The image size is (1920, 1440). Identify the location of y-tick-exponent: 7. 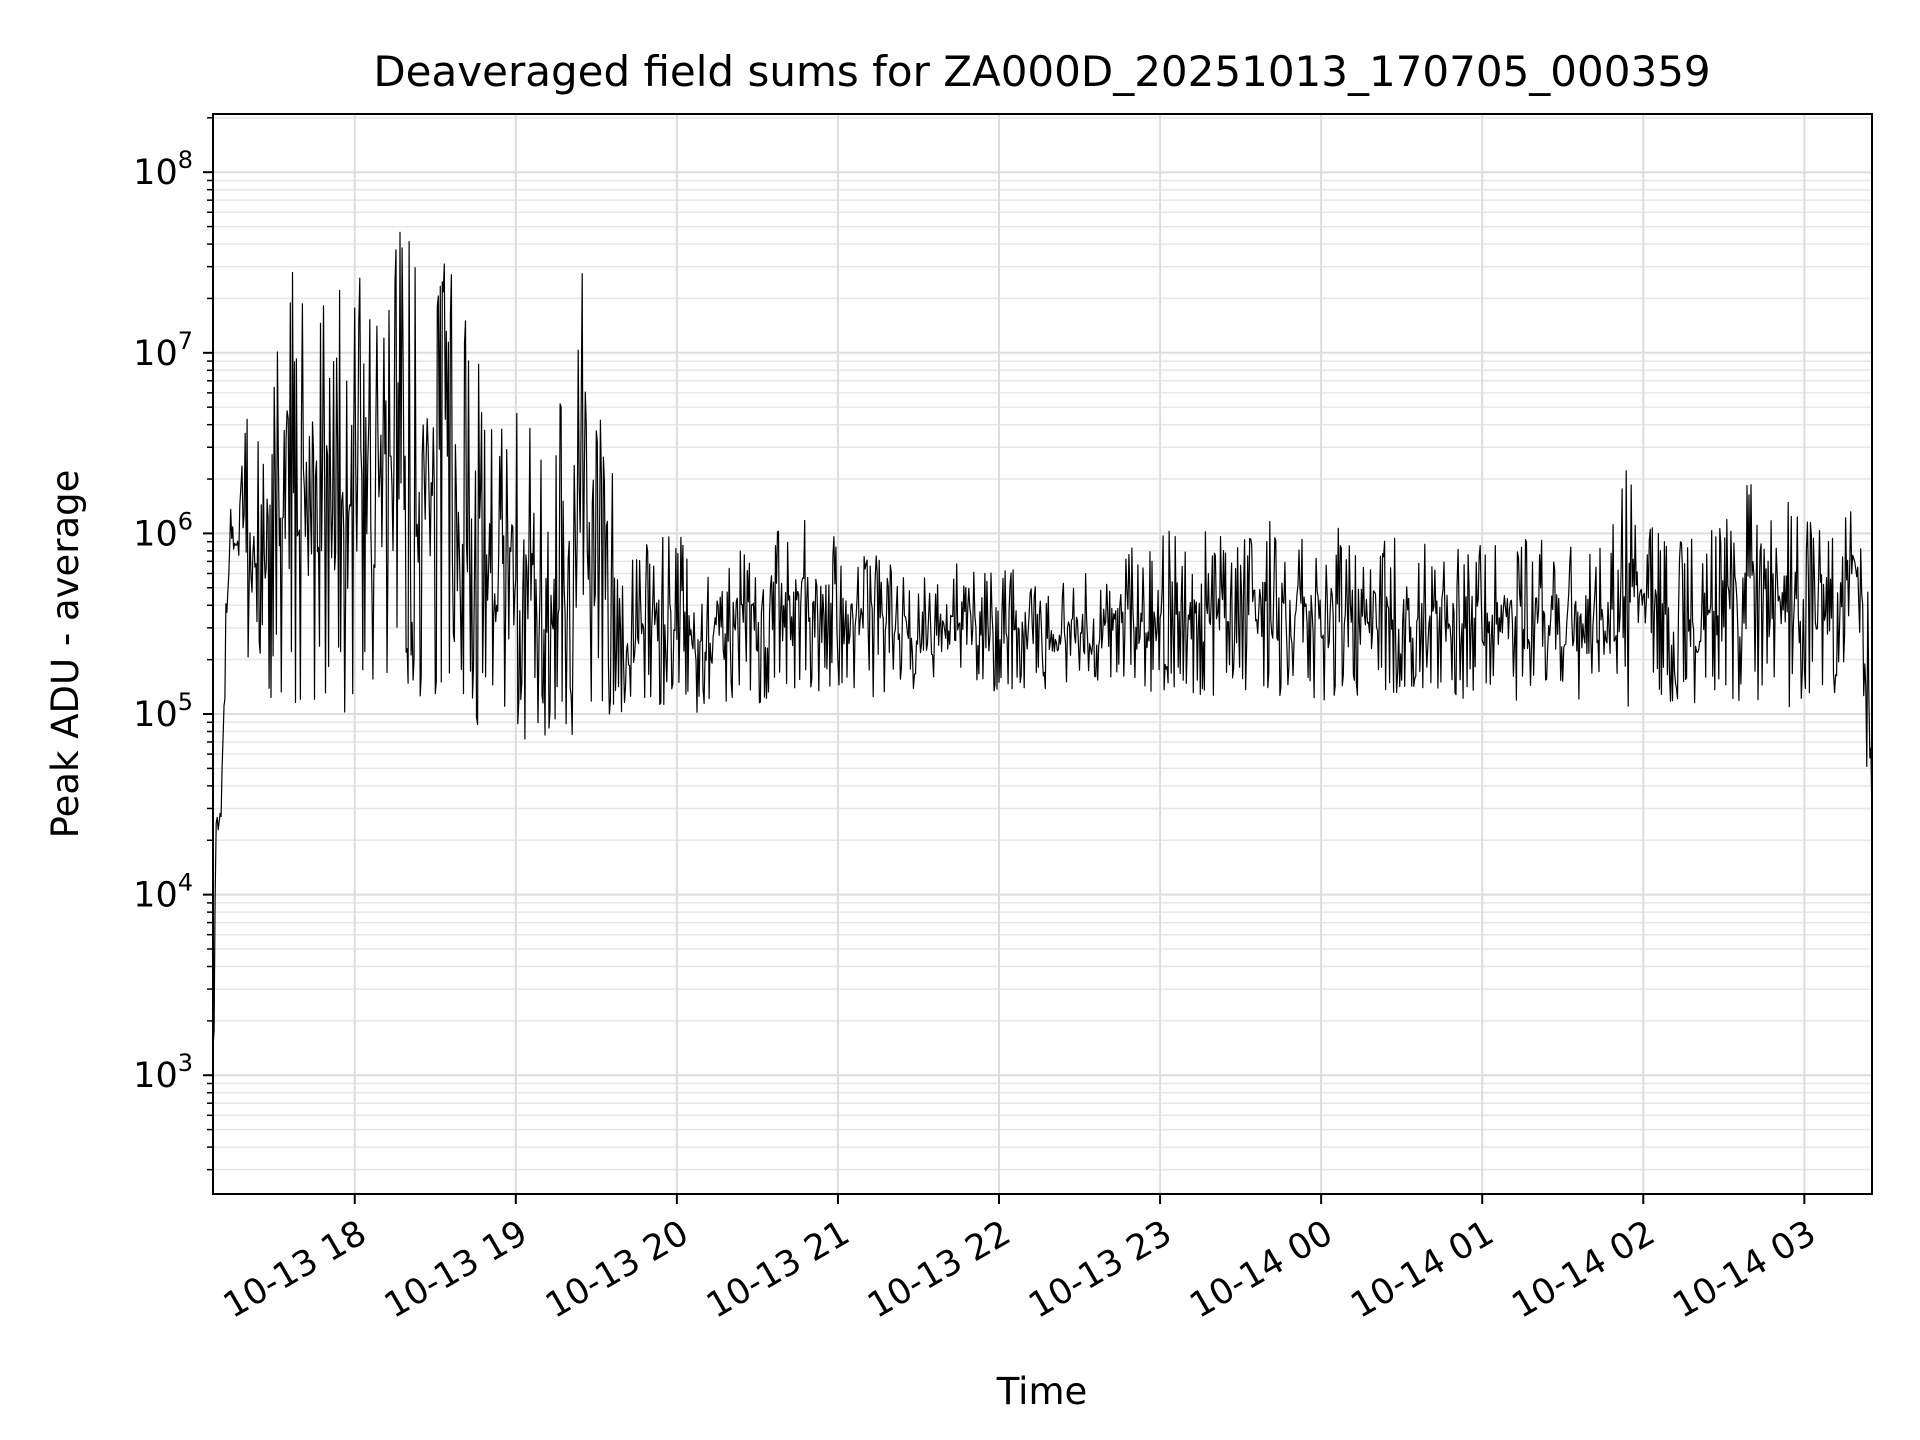
(185, 341).